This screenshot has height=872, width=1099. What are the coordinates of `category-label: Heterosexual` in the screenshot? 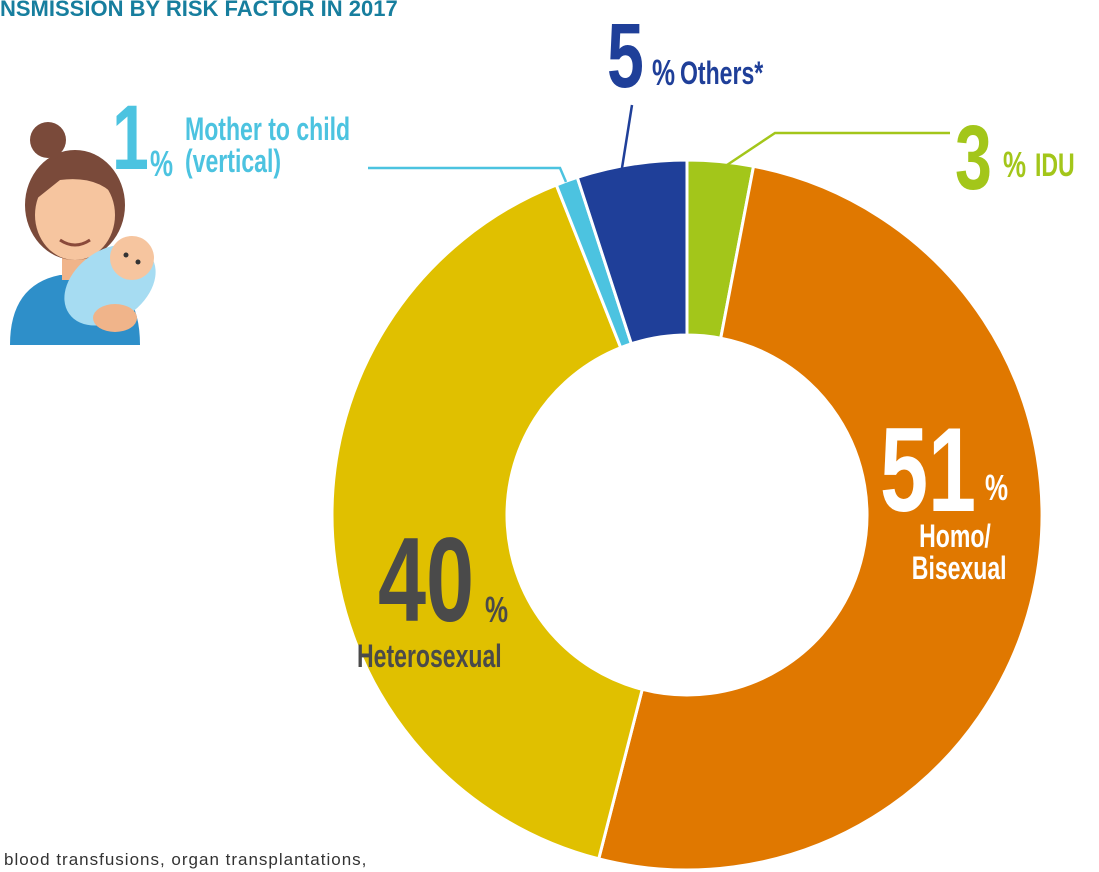 It's located at (429, 656).